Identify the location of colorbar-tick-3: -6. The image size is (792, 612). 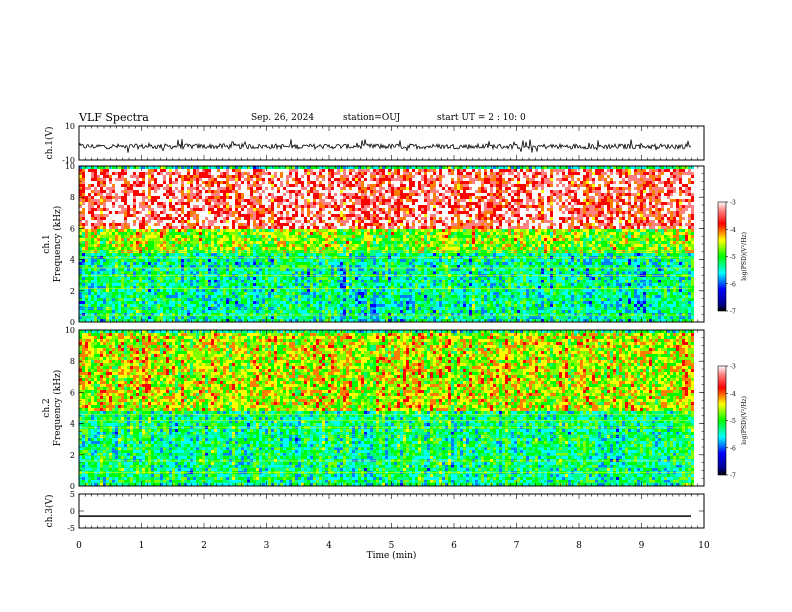
(733, 448).